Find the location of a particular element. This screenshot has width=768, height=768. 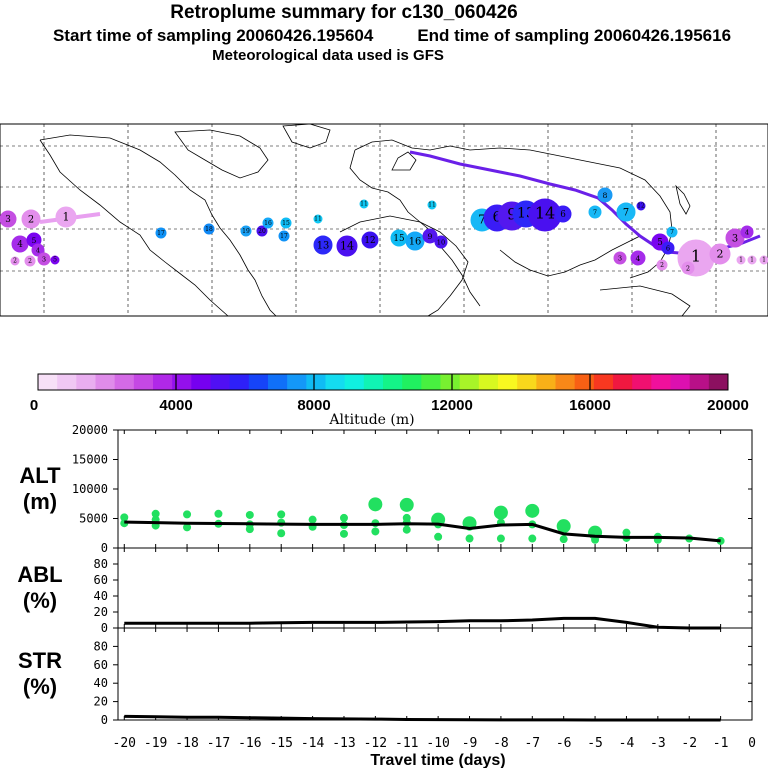

cluster-label: 10 is located at coordinates (441, 242).